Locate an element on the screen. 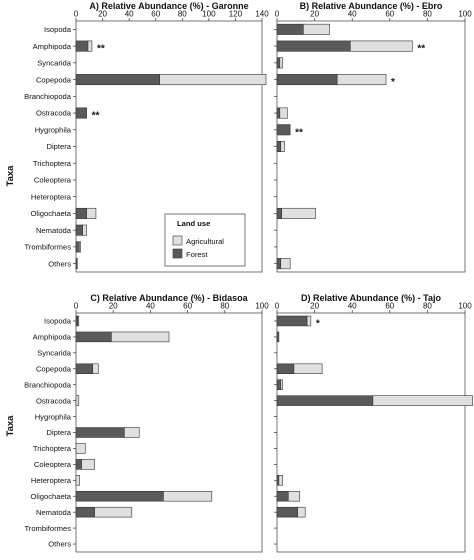  category-label-hygrophila: Hygrophila is located at coordinates (53, 129).